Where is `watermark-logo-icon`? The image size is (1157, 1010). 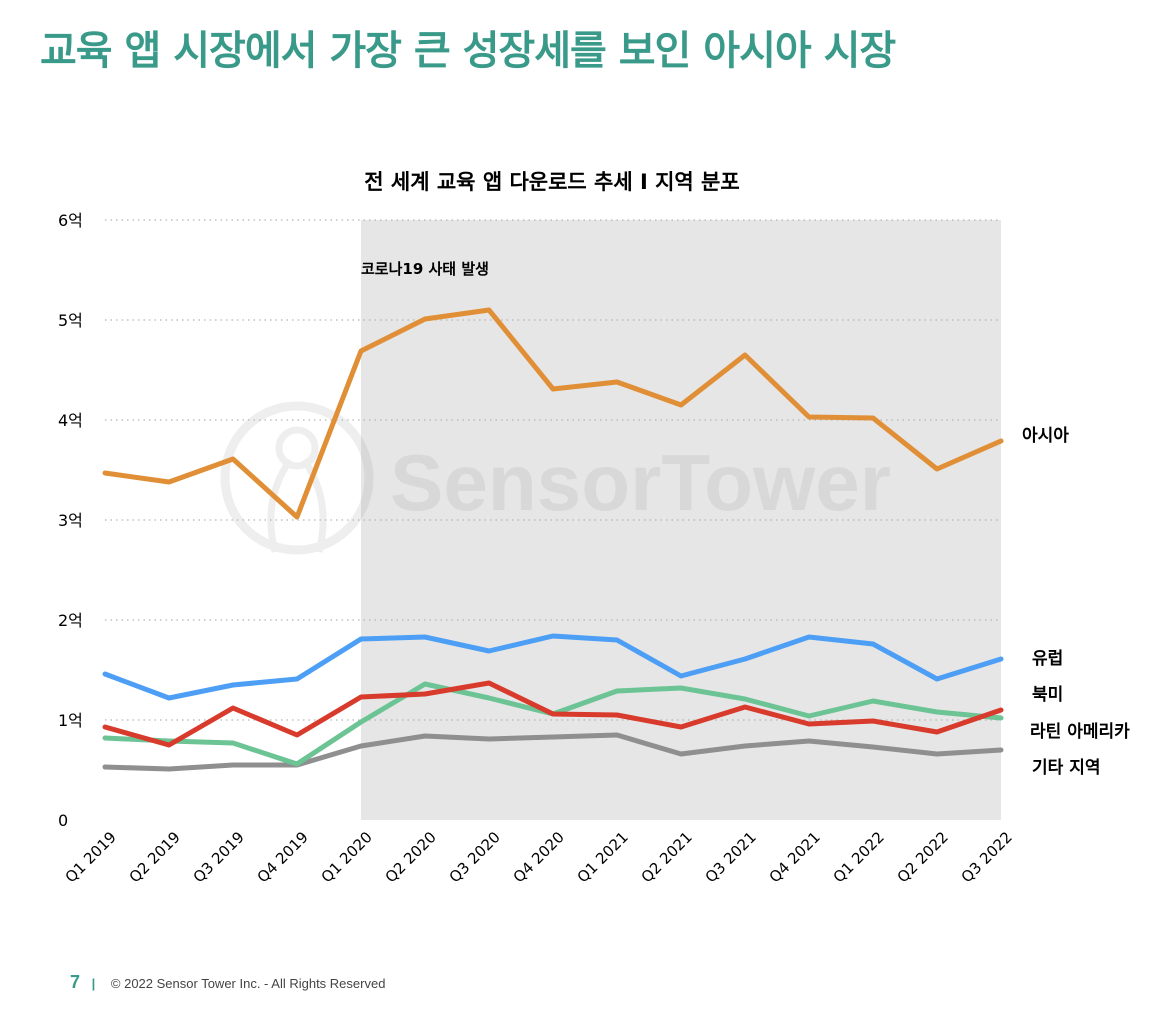
watermark-logo-icon is located at coordinates (297, 478).